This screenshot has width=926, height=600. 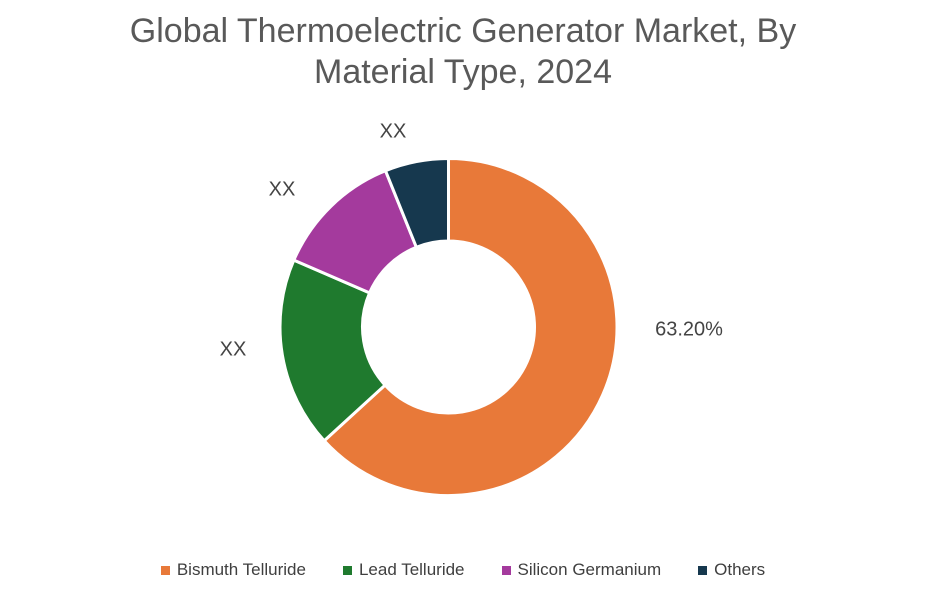 I want to click on slice-label-others: XX, so click(x=393, y=131).